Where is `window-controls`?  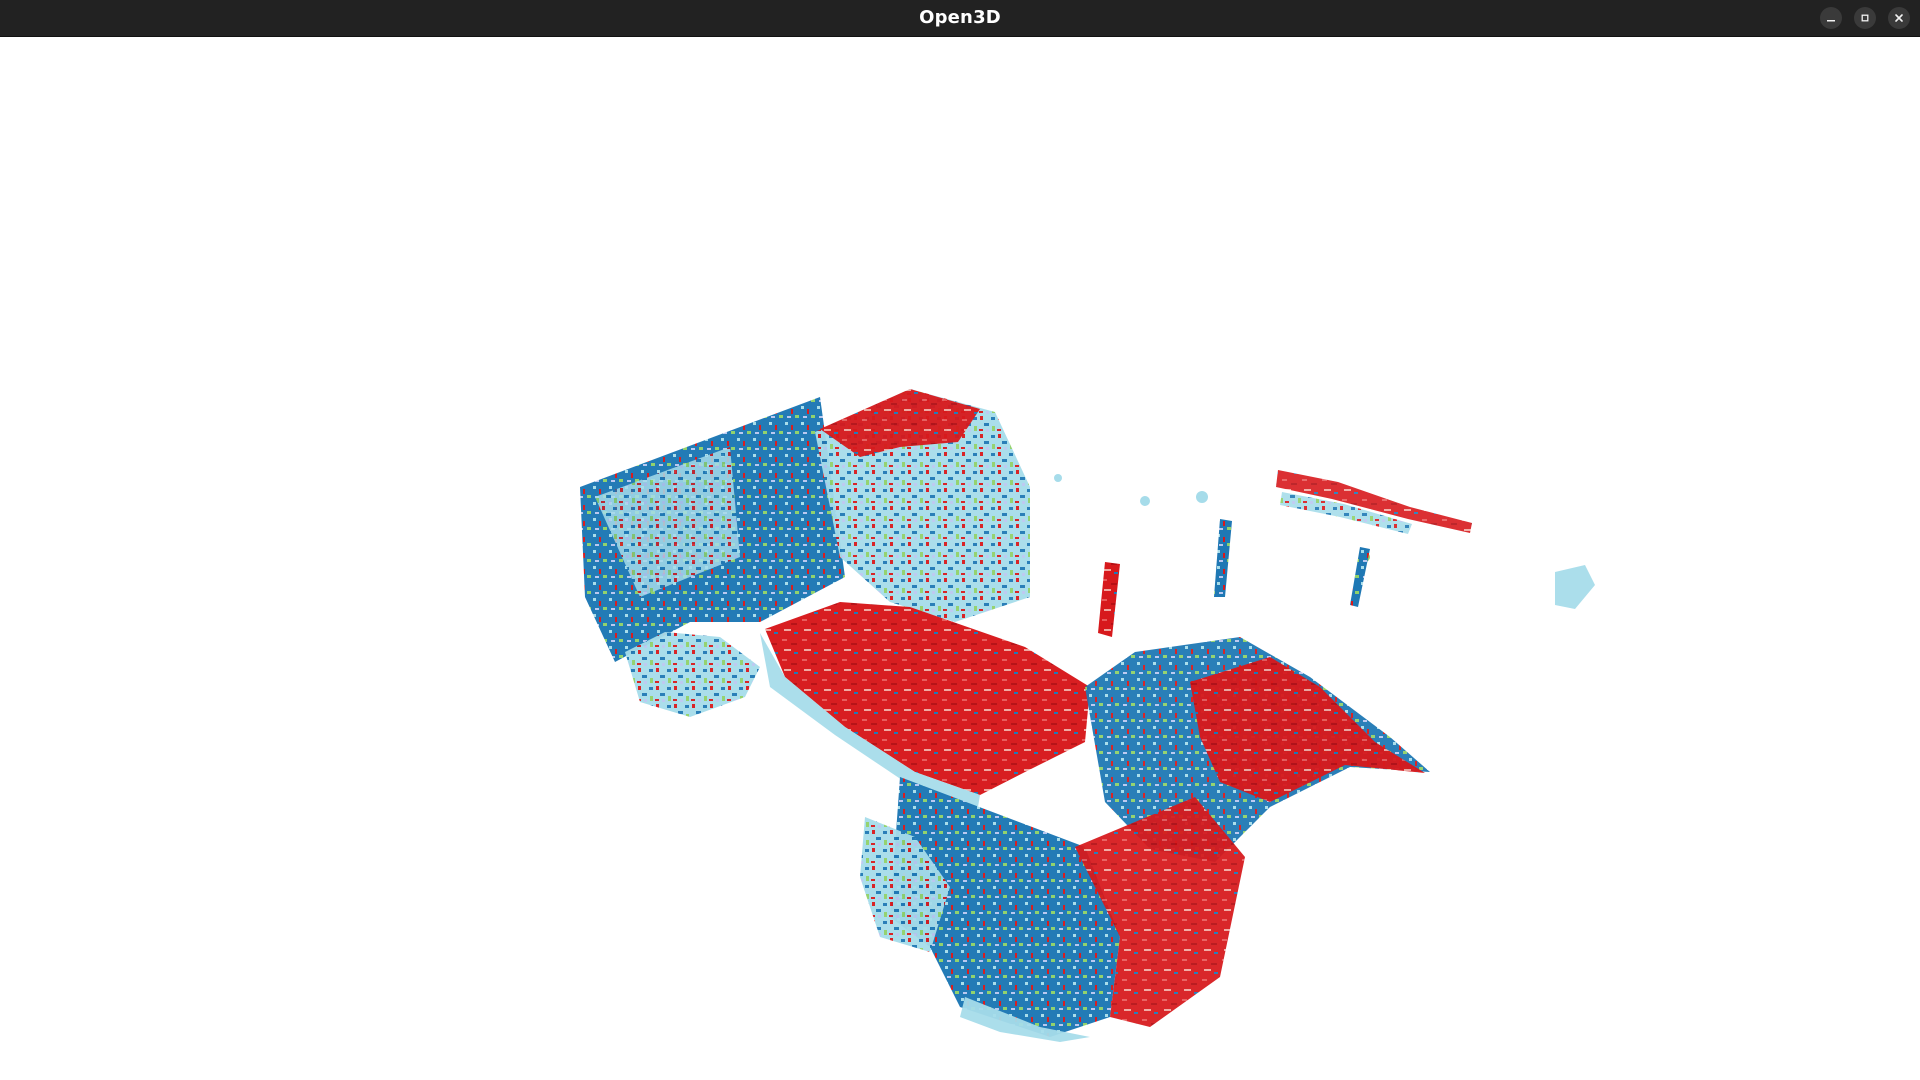 window-controls is located at coordinates (1865, 18).